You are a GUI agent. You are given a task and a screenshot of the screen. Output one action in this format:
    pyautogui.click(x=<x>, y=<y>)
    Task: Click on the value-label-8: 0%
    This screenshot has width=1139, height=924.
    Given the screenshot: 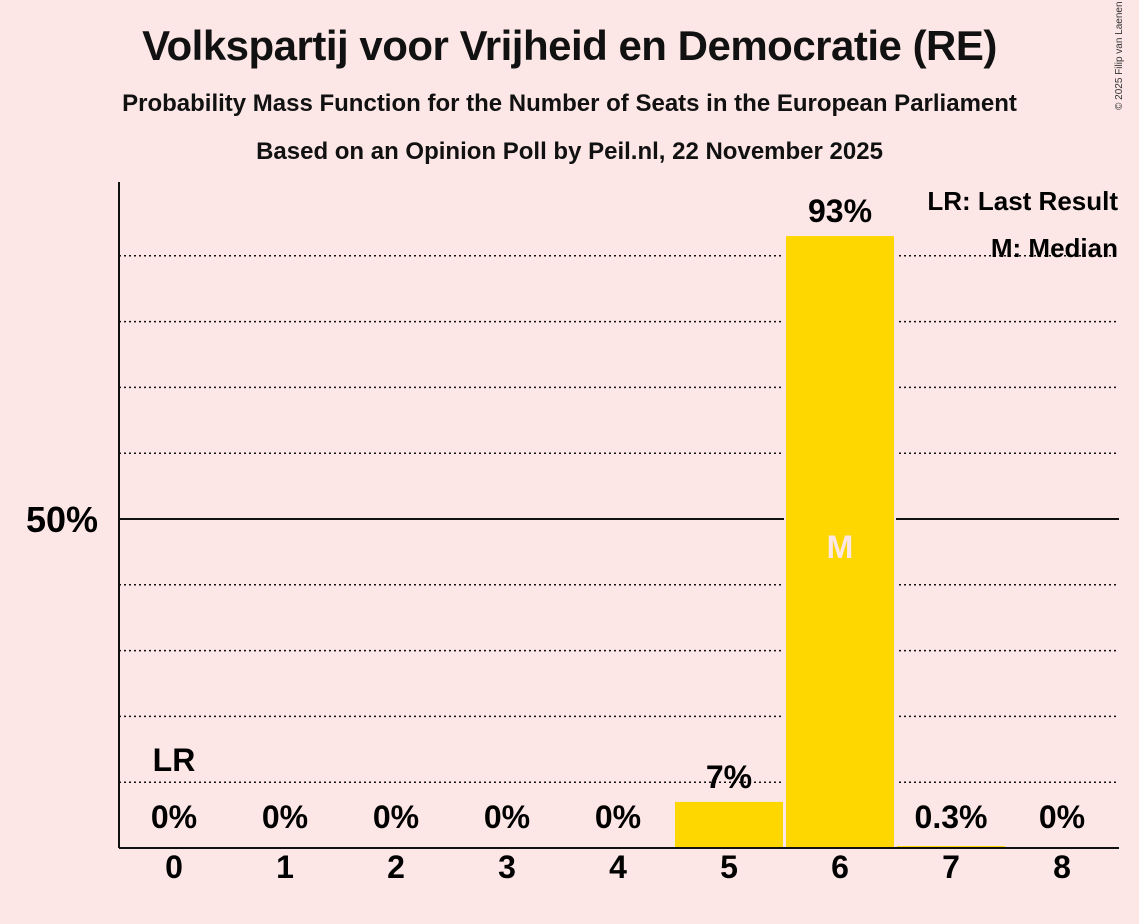 What is the action you would take?
    pyautogui.click(x=1062, y=817)
    